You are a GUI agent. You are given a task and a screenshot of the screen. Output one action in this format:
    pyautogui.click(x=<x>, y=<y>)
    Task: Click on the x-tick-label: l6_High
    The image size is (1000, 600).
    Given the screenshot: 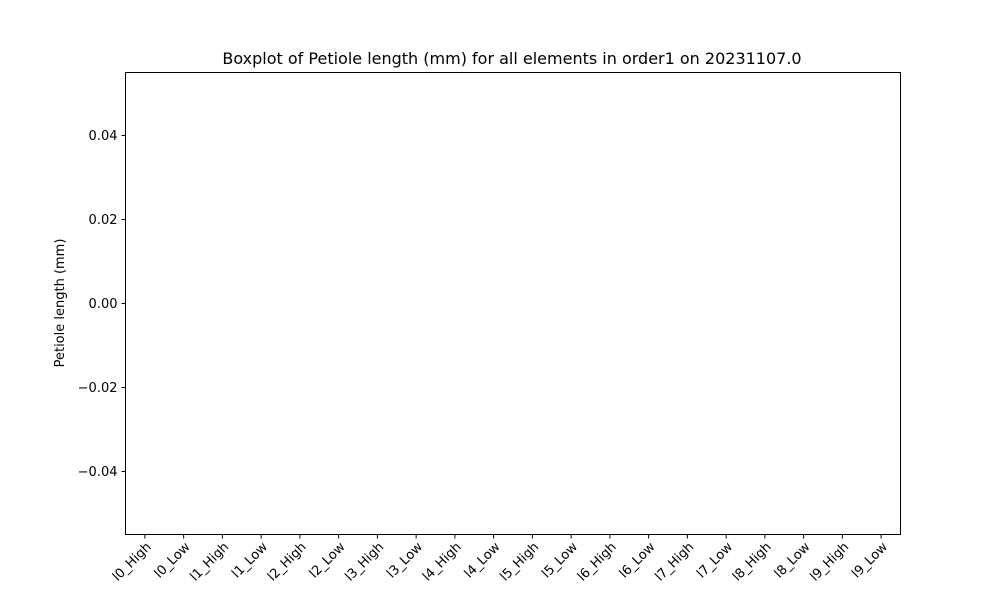 What is the action you would take?
    pyautogui.click(x=597, y=562)
    